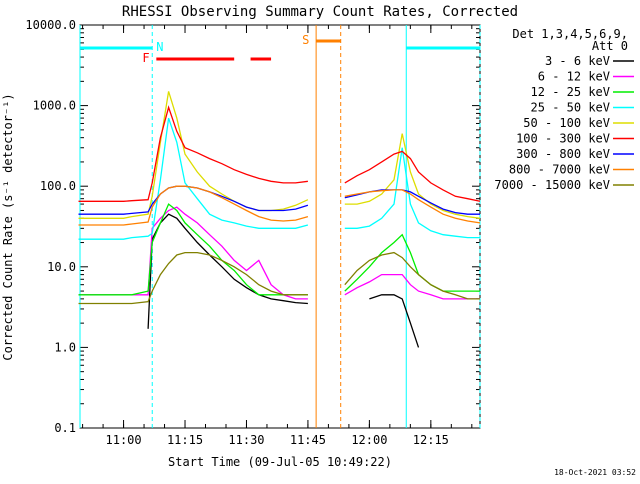 Image resolution: width=640 pixels, height=484 pixels. I want to click on y-tick-label: 10.0, so click(61, 267).